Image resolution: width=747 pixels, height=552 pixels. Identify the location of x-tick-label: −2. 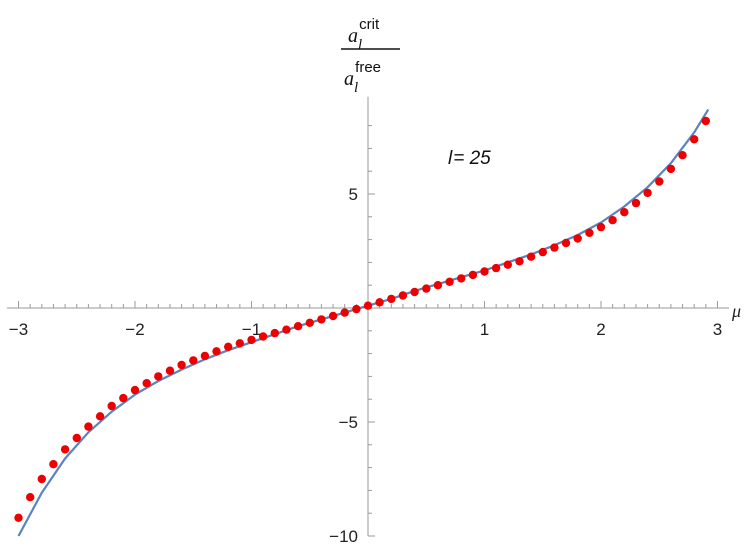
(134, 329).